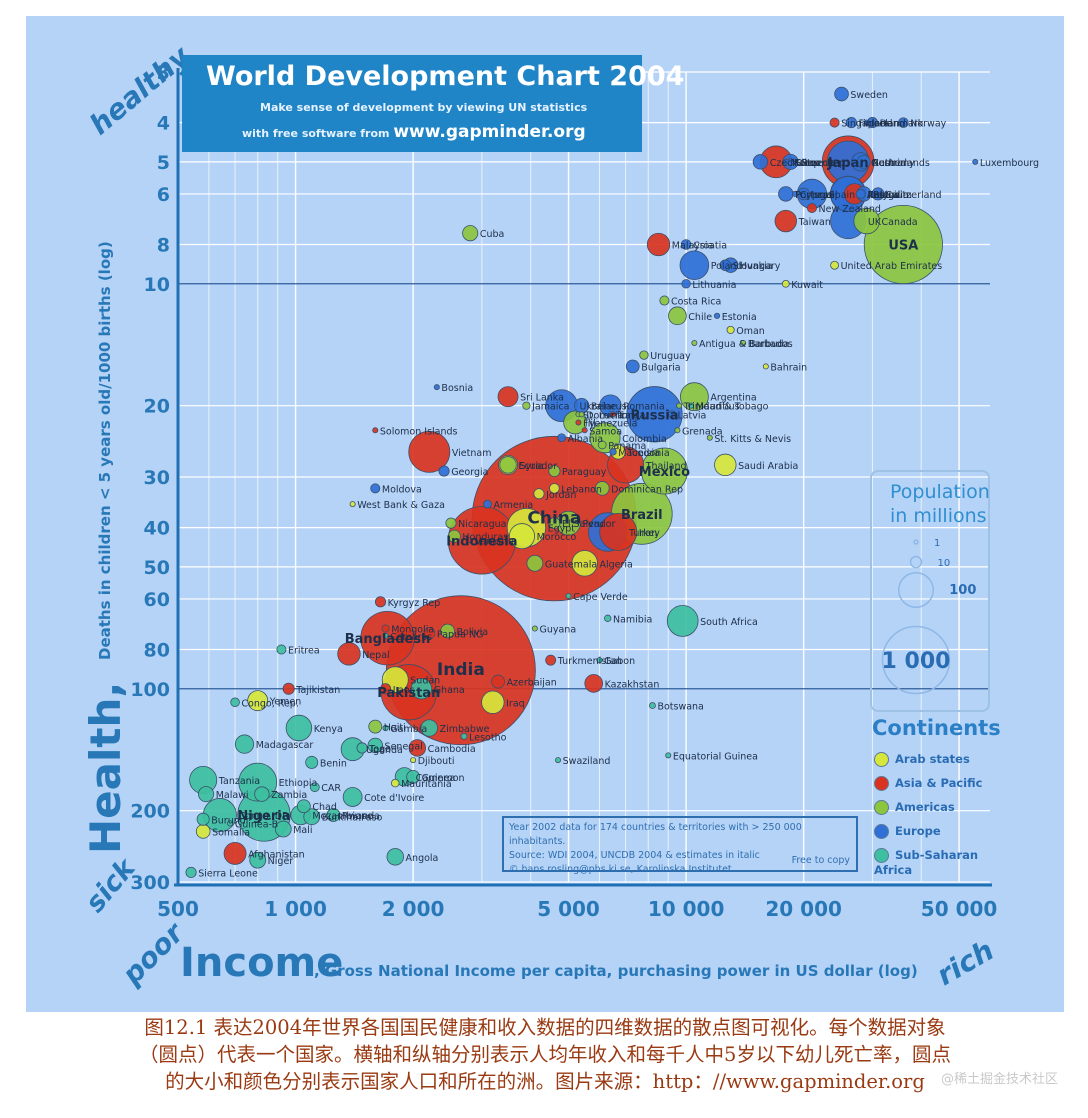 The image size is (1088, 1118). Describe the element at coordinates (408, 693) in the screenshot. I see `country-label: Pakistan` at that location.